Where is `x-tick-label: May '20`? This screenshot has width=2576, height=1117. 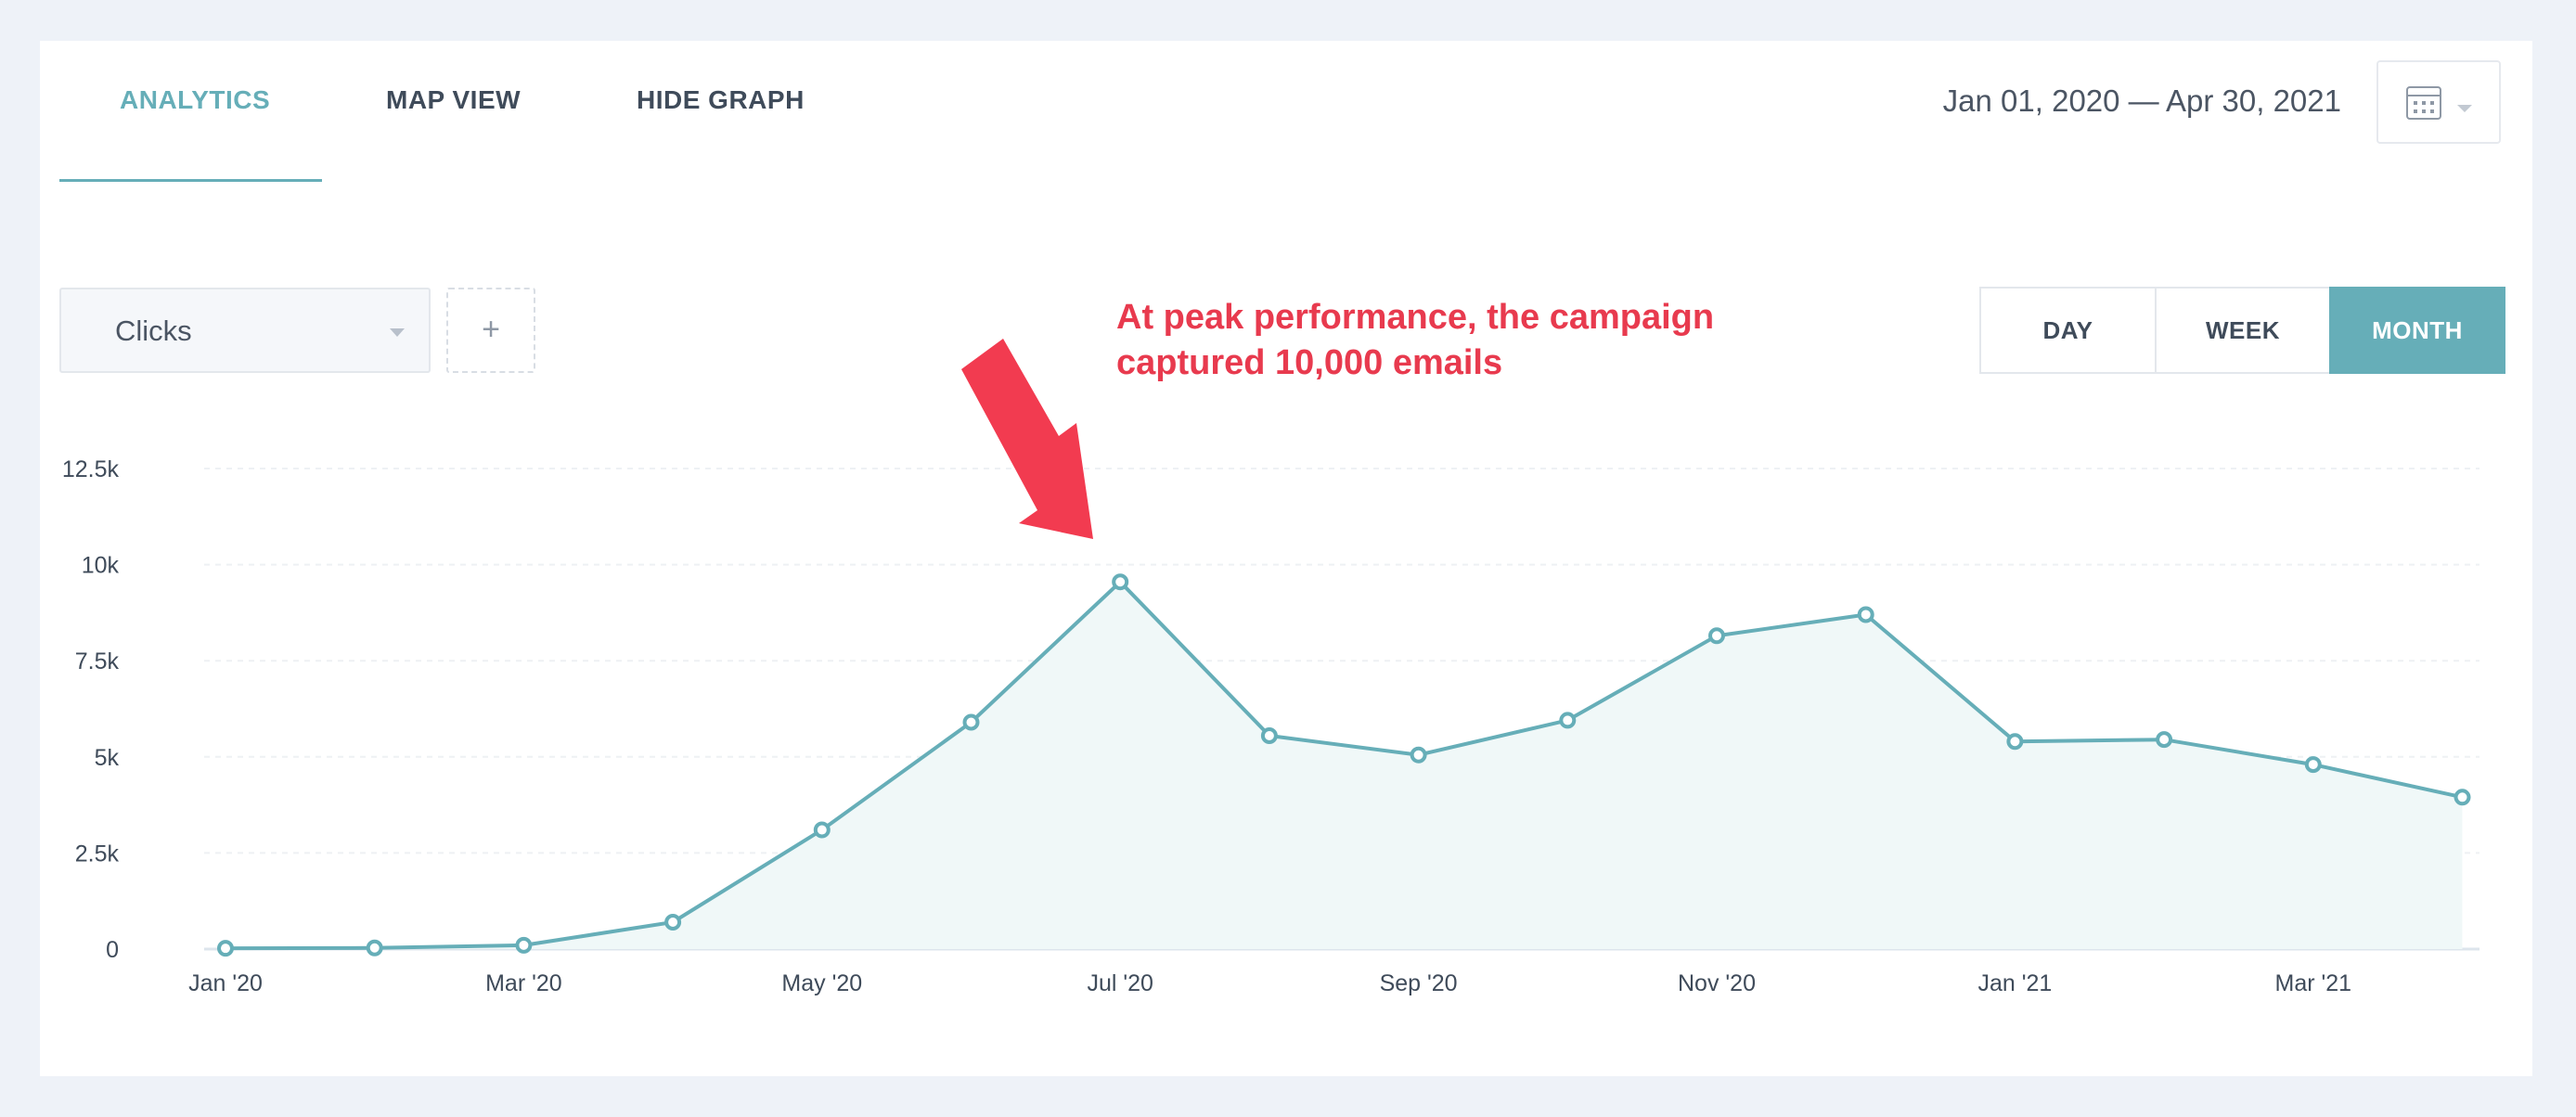 x-tick-label: May '20 is located at coordinates (821, 983).